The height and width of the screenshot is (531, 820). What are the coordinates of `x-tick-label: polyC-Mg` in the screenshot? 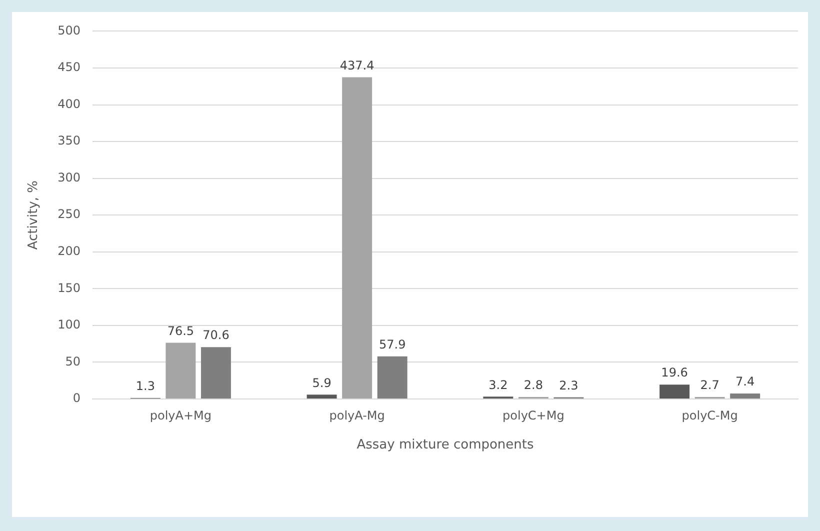 It's located at (710, 415).